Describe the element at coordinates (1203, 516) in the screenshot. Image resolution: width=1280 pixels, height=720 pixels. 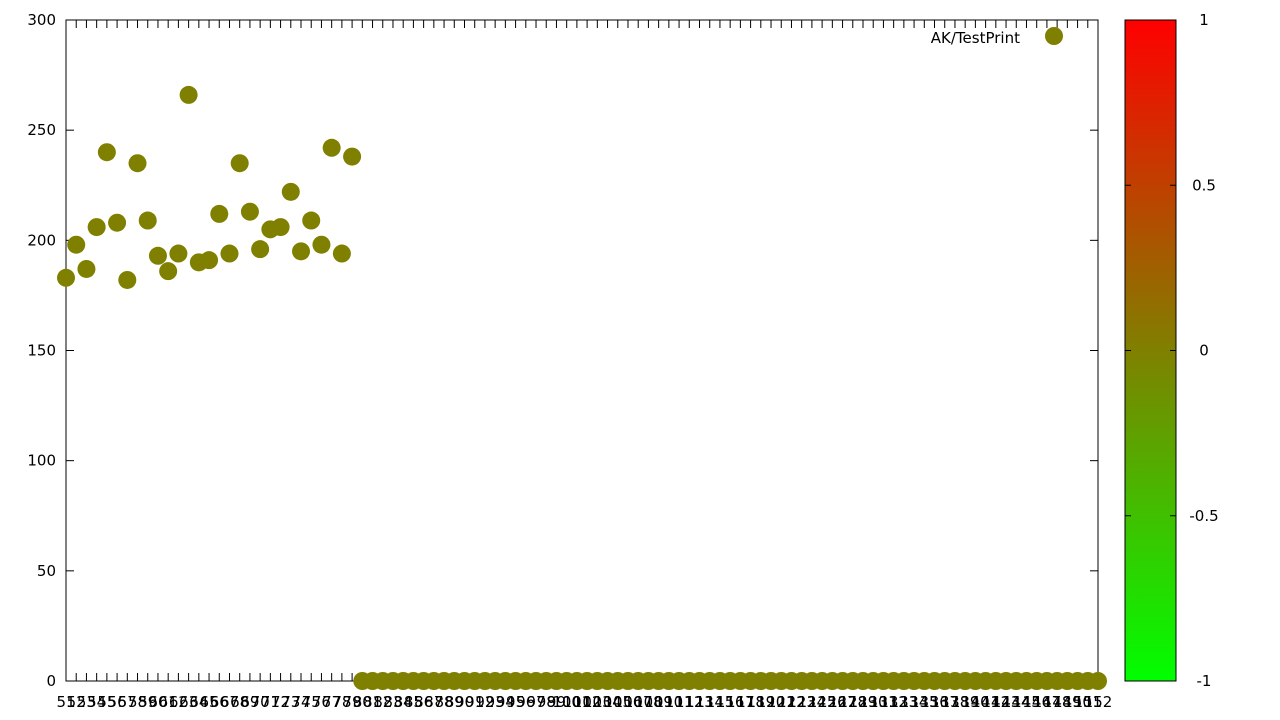
I see `colorbar-tick-label: -0.5` at that location.